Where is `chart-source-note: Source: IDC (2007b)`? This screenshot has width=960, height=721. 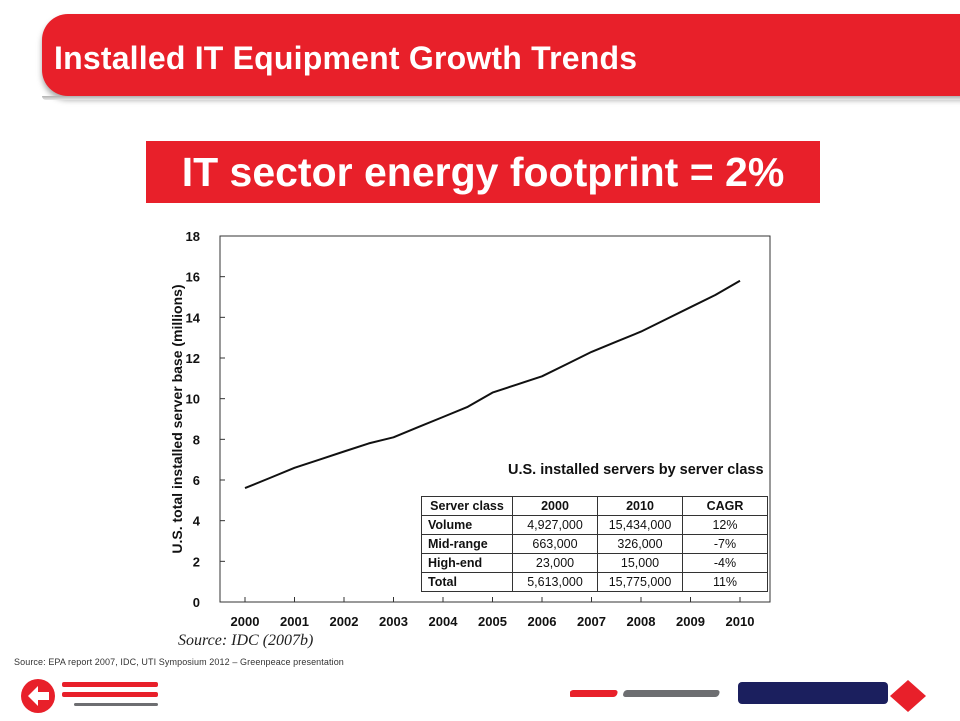
chart-source-note: Source: IDC (2007b) is located at coordinates (246, 640).